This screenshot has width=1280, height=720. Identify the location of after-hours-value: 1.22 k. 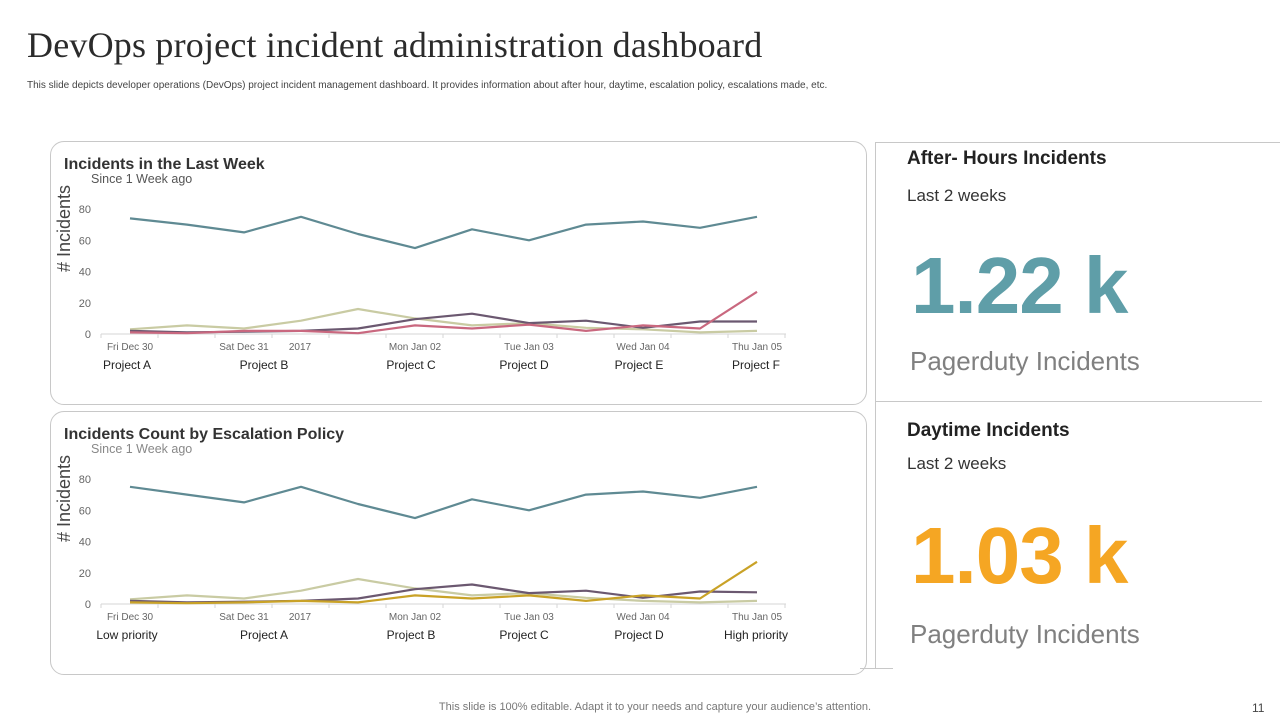
(1019, 285).